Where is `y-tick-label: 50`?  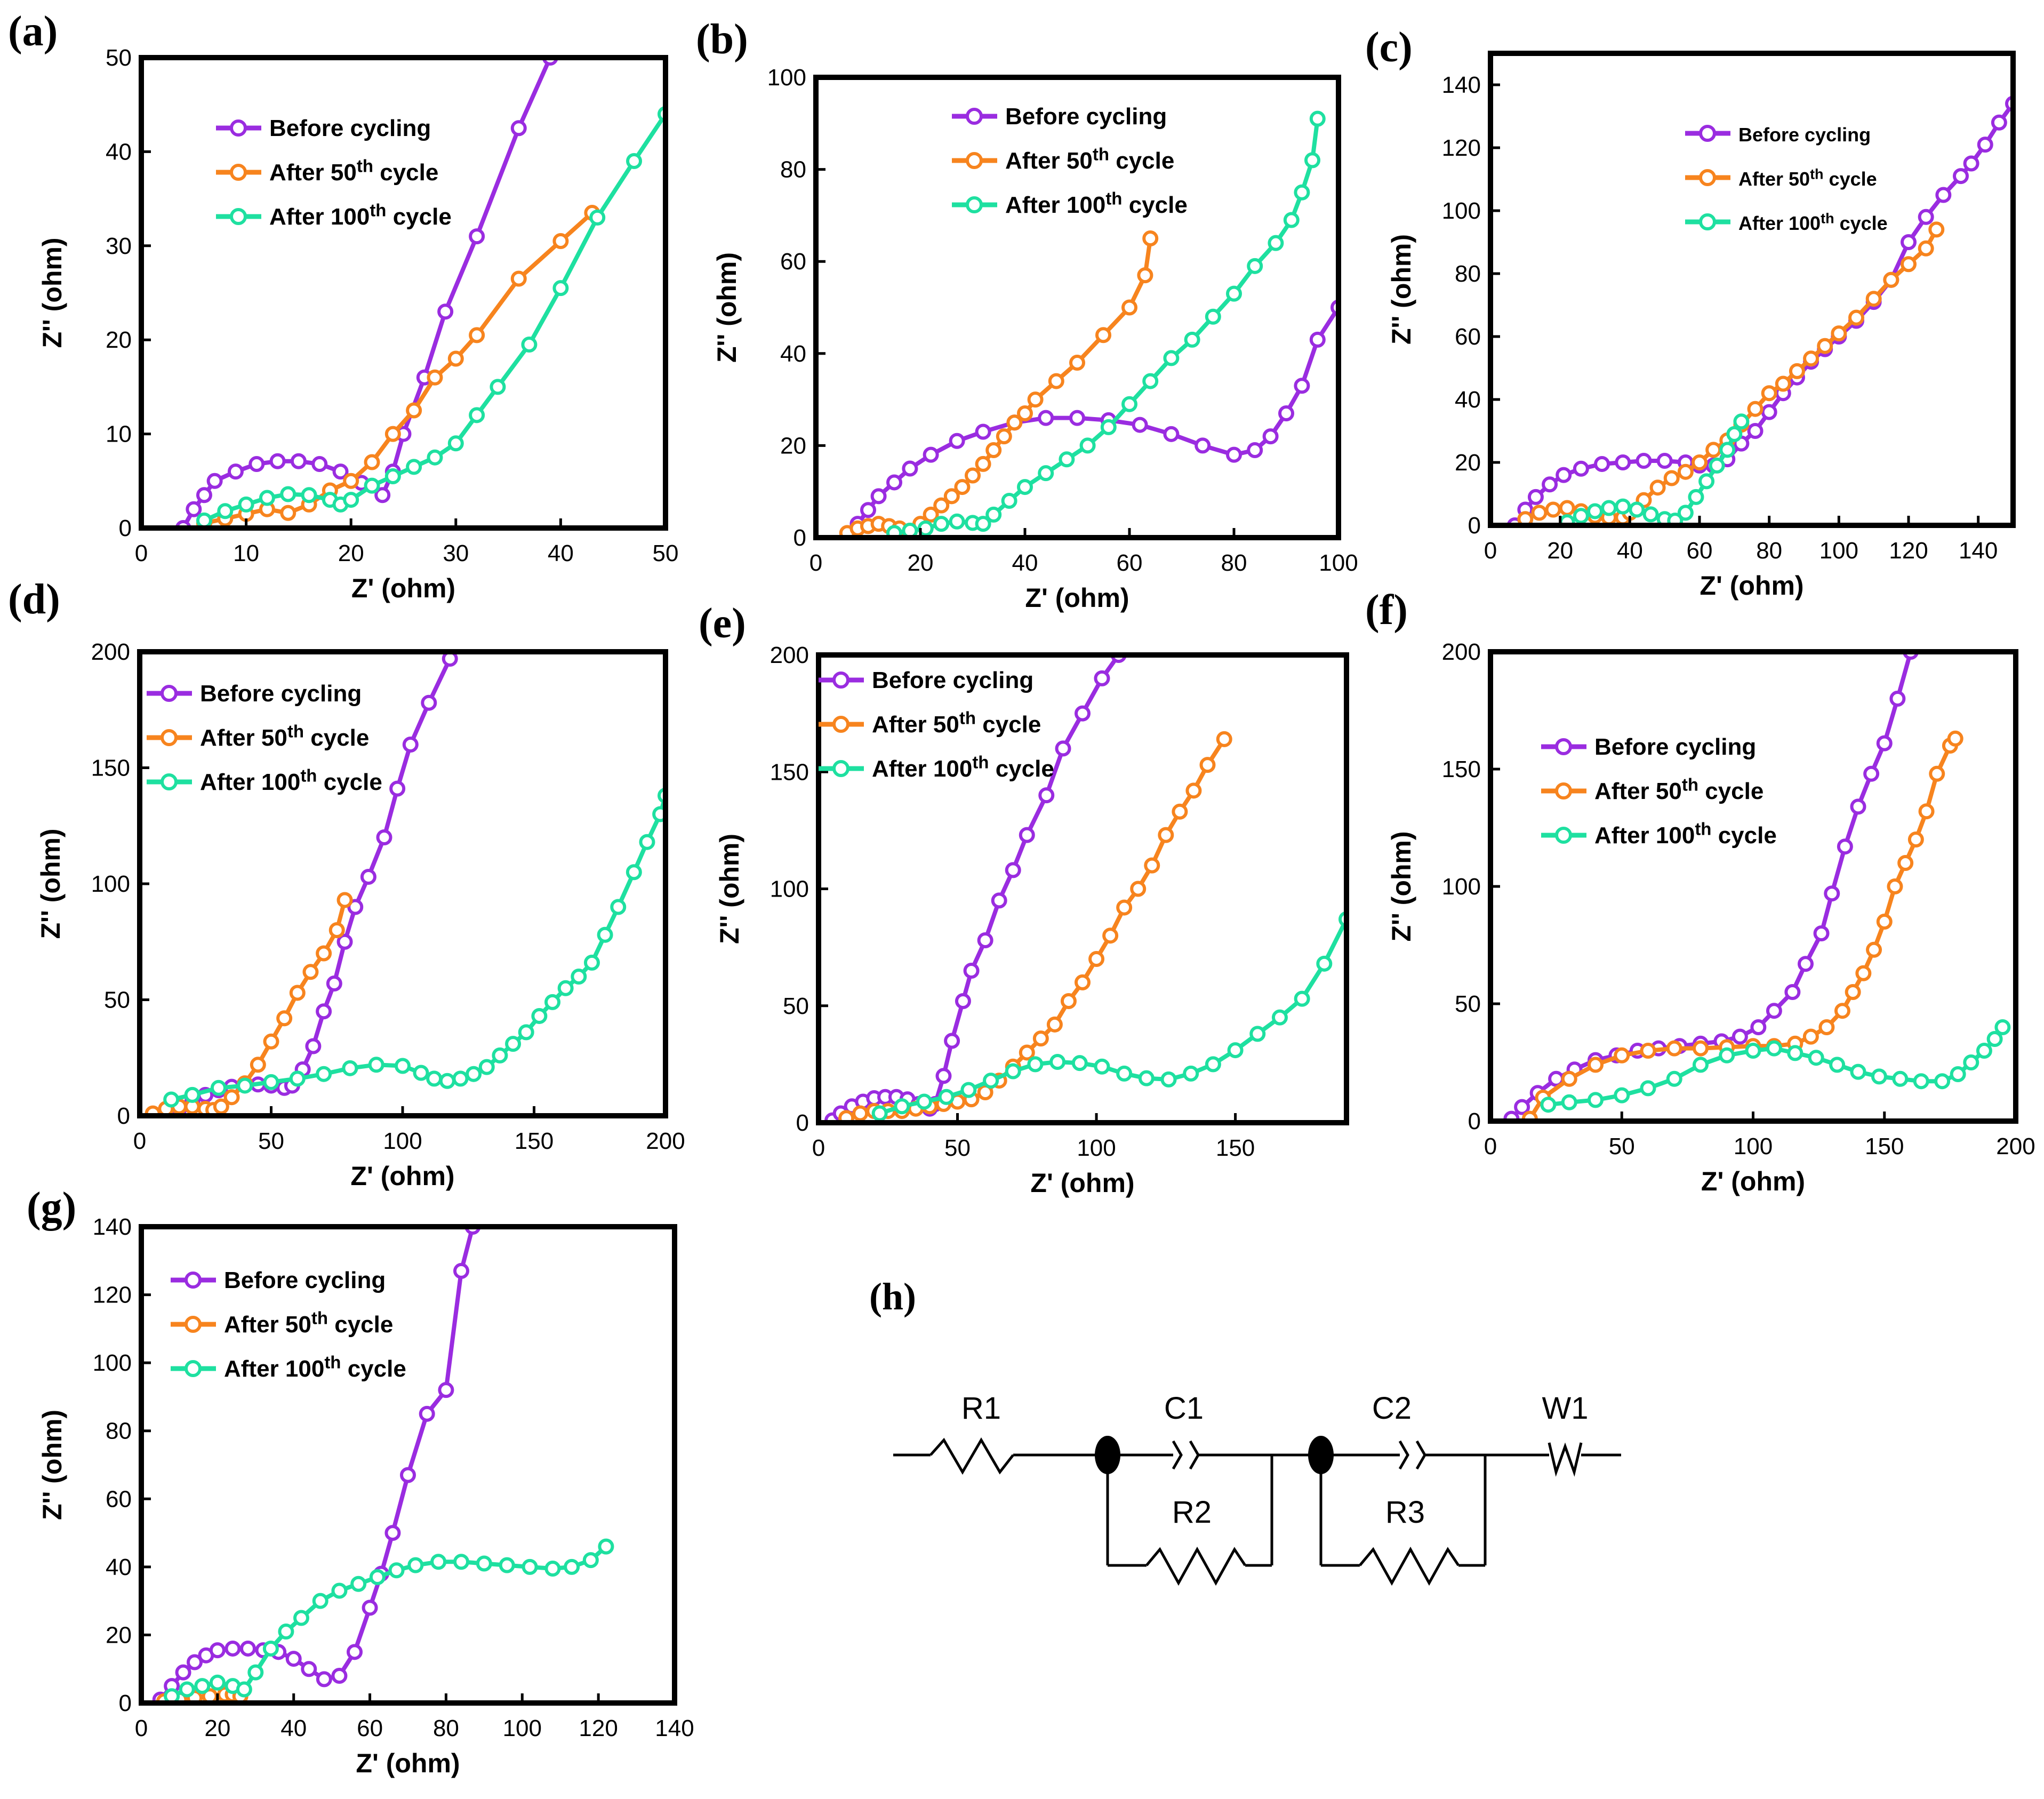 y-tick-label: 50 is located at coordinates (1468, 1004).